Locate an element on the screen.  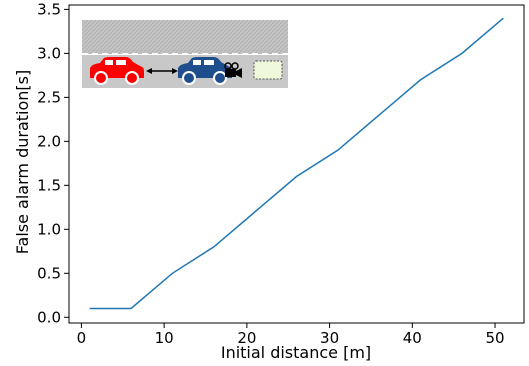
x-tick-label: 30 is located at coordinates (329, 338).